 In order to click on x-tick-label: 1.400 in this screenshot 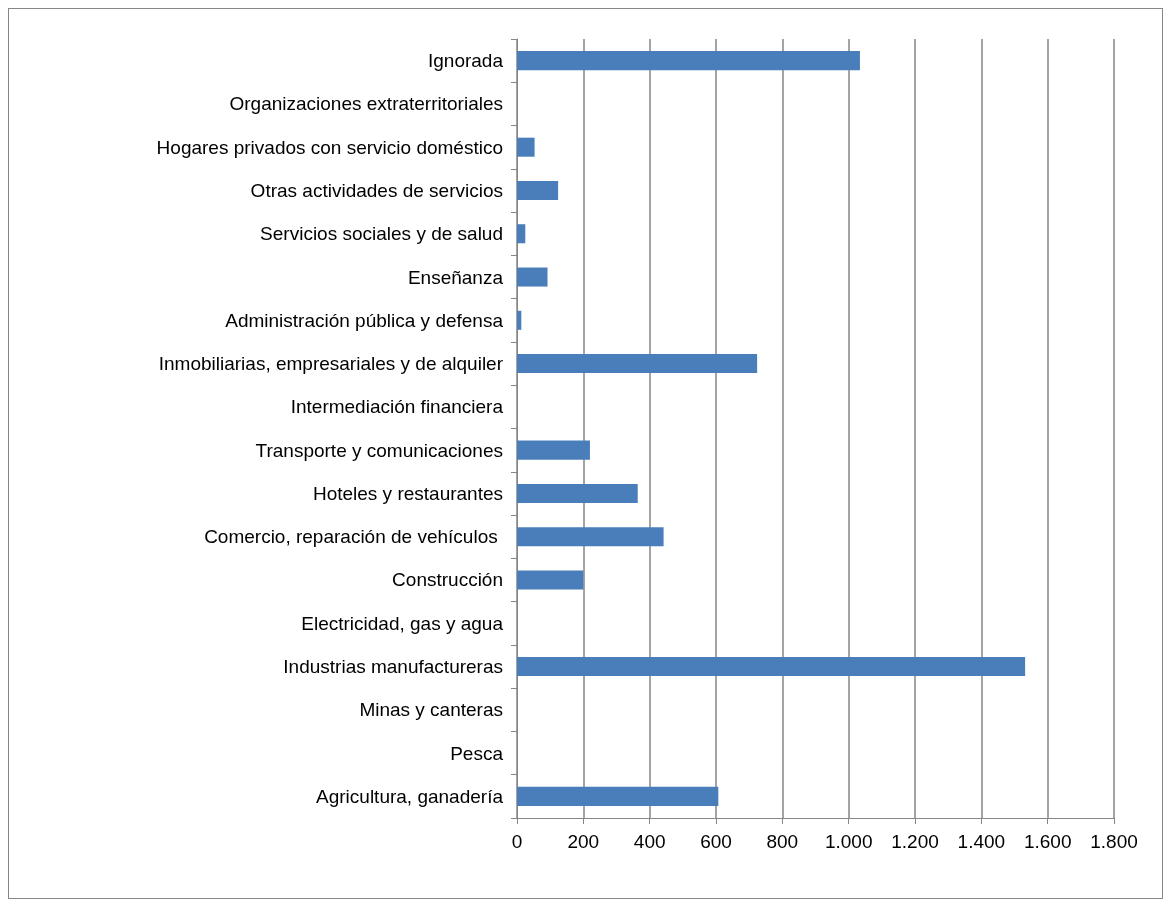, I will do `click(981, 841)`.